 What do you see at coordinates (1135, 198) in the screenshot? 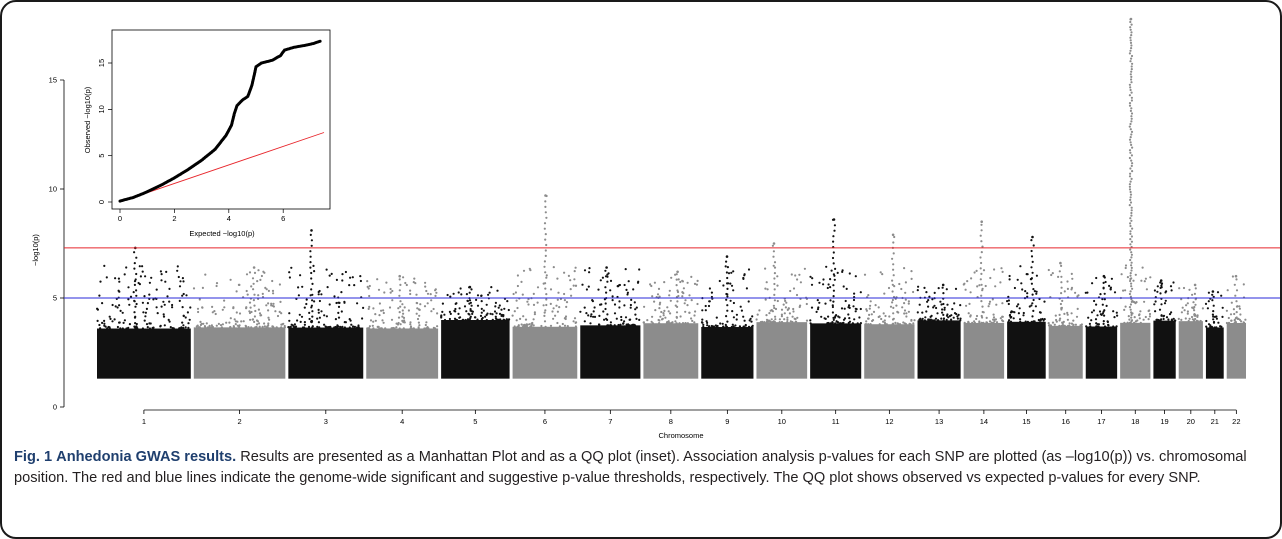
I see `chromosome-18-points` at bounding box center [1135, 198].